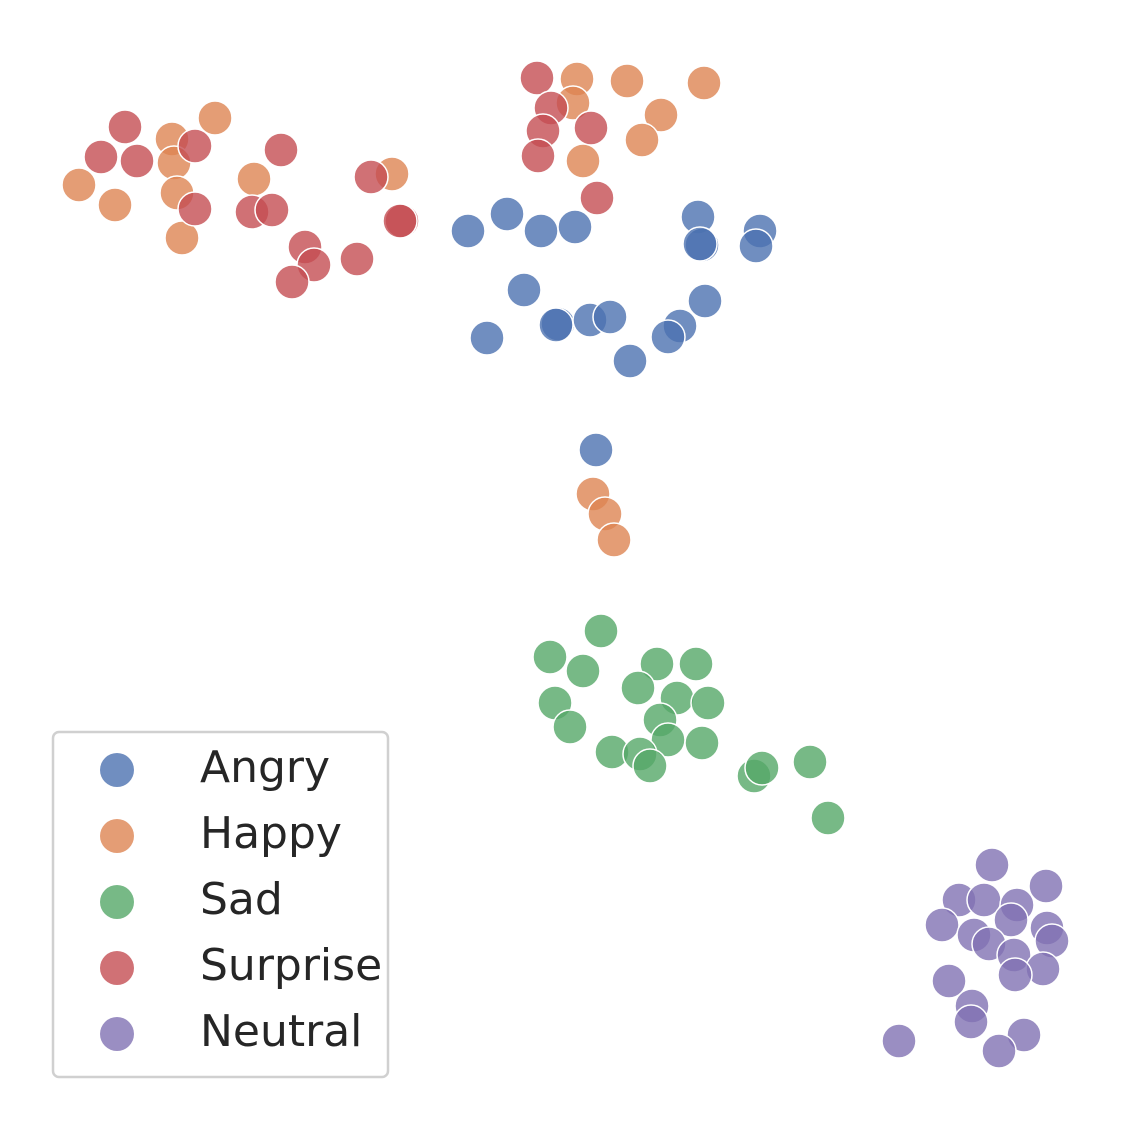  What do you see at coordinates (291, 965) in the screenshot?
I see `legend-label: Surprise` at bounding box center [291, 965].